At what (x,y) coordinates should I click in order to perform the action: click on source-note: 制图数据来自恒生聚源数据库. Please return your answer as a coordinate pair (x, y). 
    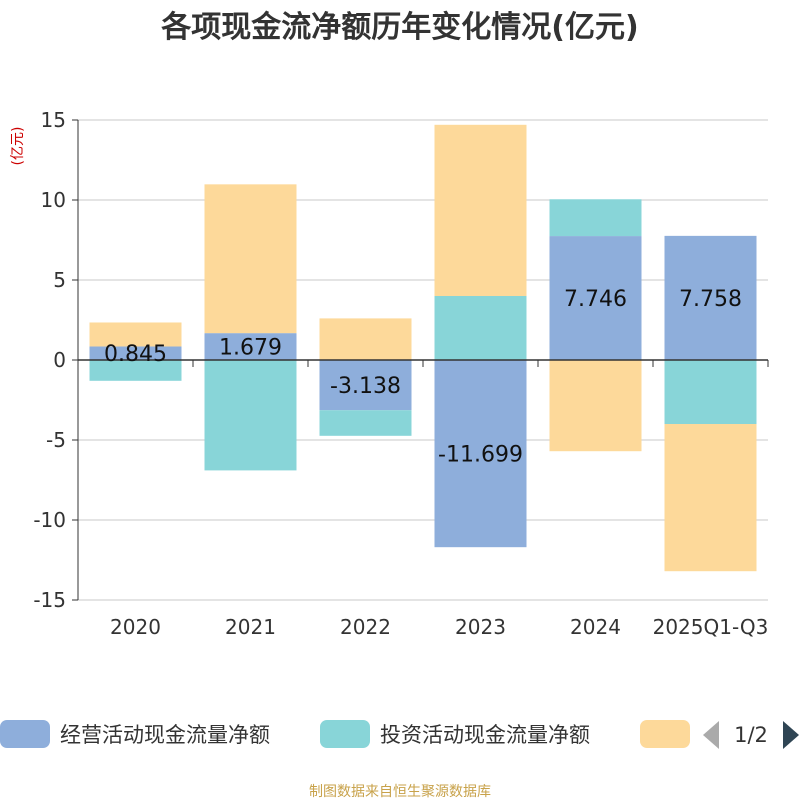
    Looking at the image, I should click on (400, 792).